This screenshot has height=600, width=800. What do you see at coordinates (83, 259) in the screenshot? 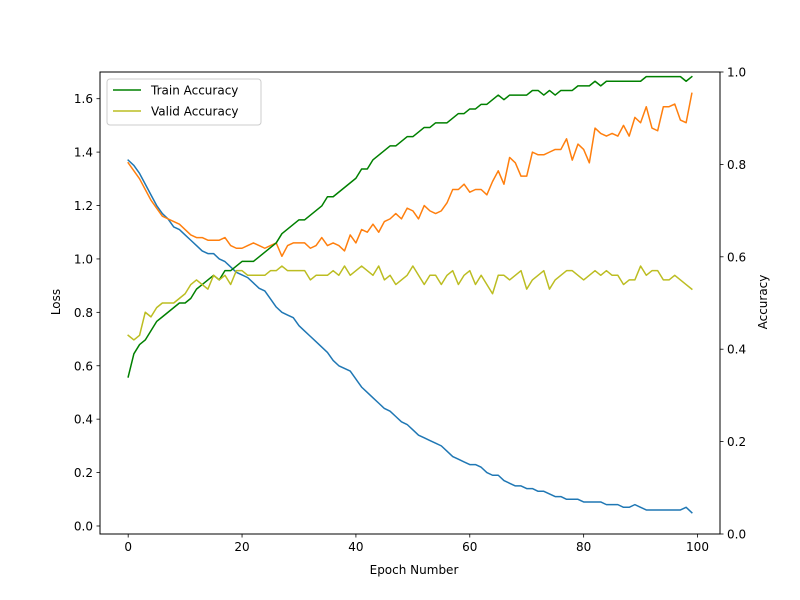
I see `y-left-tick-label: 1.0` at bounding box center [83, 259].